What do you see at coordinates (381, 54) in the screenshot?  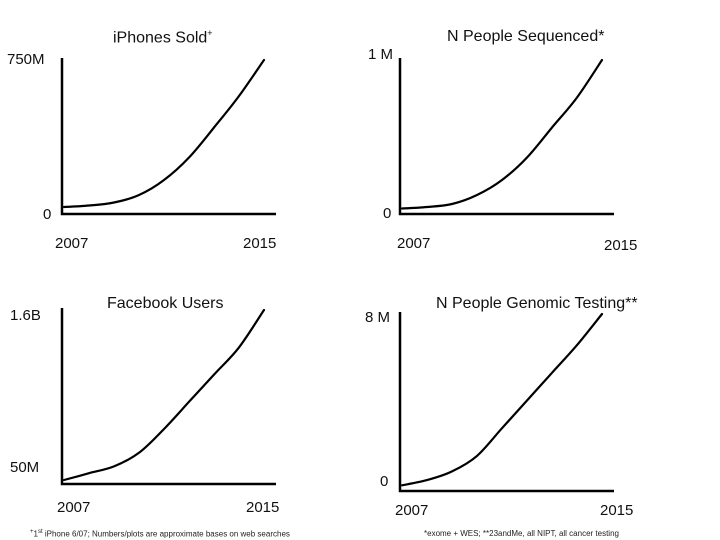 I see `chart-2-y-tick-top: 1 M` at bounding box center [381, 54].